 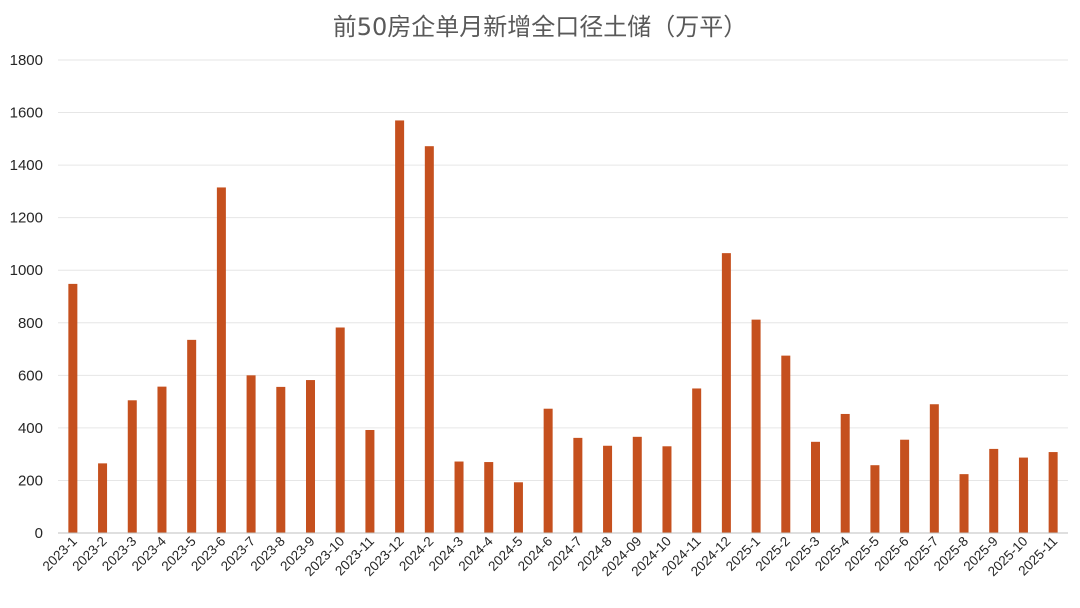 What do you see at coordinates (26, 60) in the screenshot?
I see `y-tick-label: 1800` at bounding box center [26, 60].